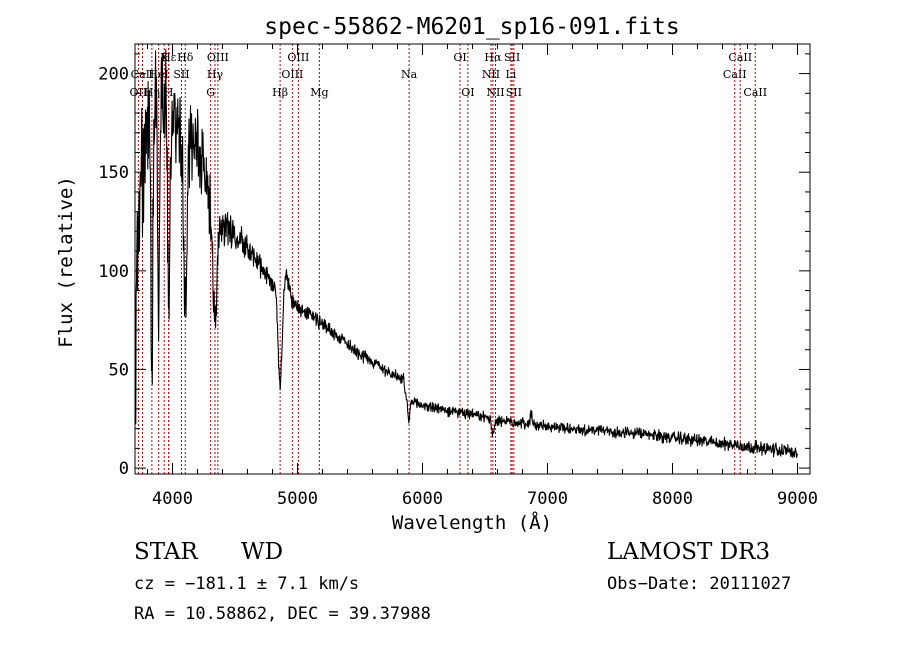  What do you see at coordinates (185, 57) in the screenshot?
I see `spectral-line-label: Hδ` at bounding box center [185, 57].